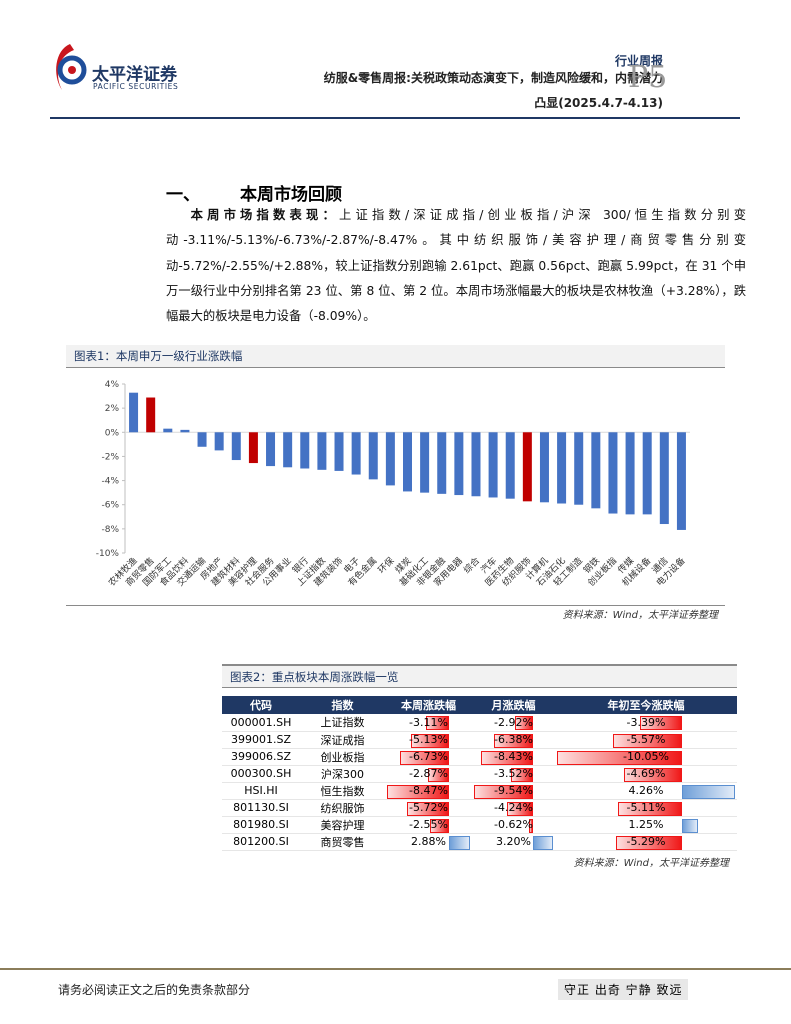 This screenshot has width=791, height=1024. What do you see at coordinates (640, 615) in the screenshot?
I see `chart-source: 资料来源：Wind，太平洋证券整理` at bounding box center [640, 615].